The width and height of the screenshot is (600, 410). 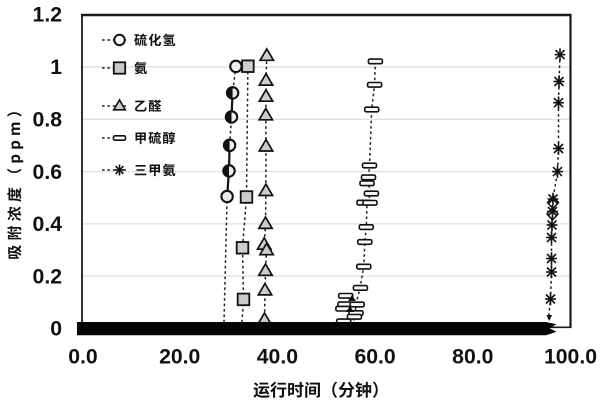 I want to click on svg-text: 80.0, so click(x=472, y=357).